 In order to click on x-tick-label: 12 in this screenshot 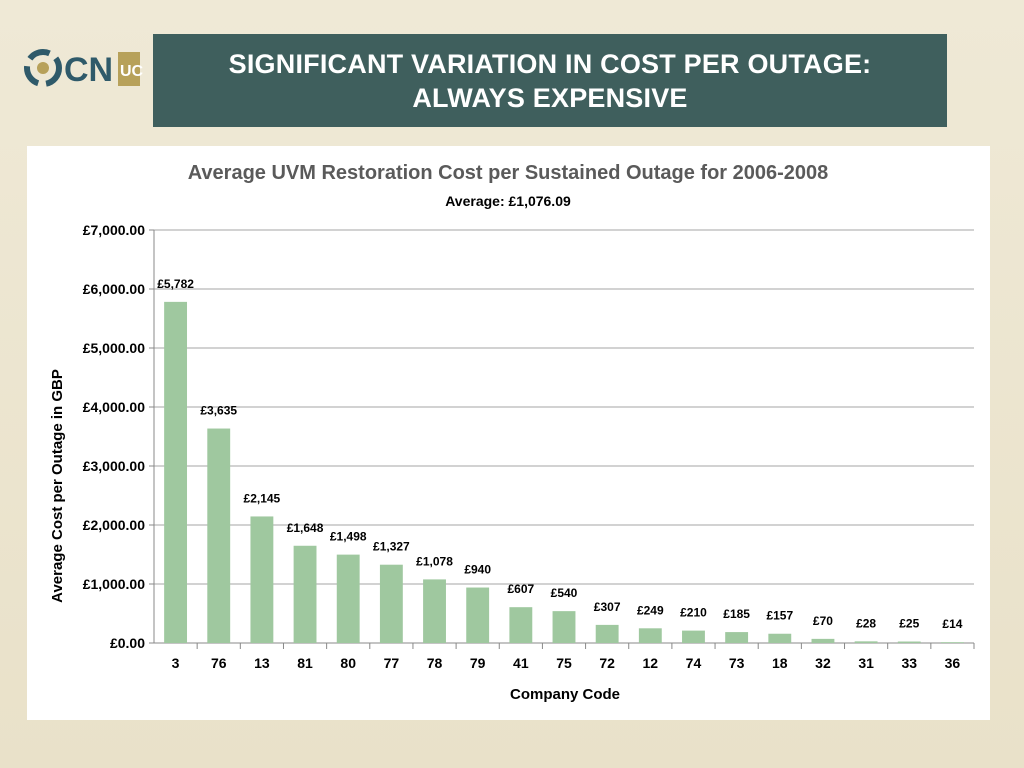, I will do `click(651, 663)`.